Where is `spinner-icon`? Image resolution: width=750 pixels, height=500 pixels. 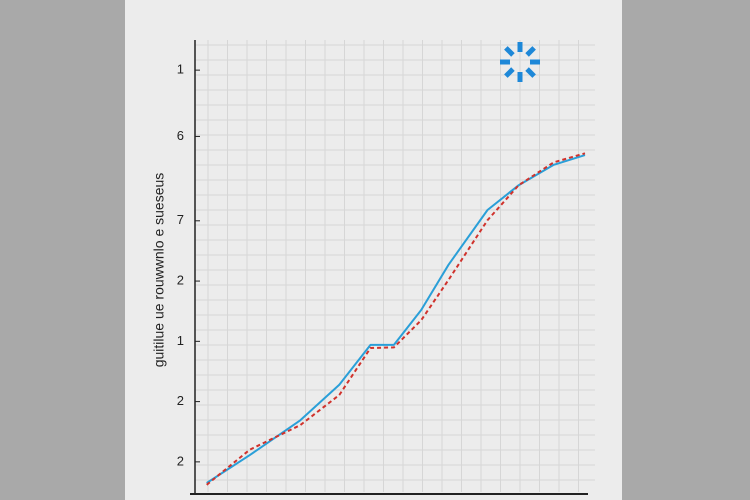 spinner-icon is located at coordinates (520, 62).